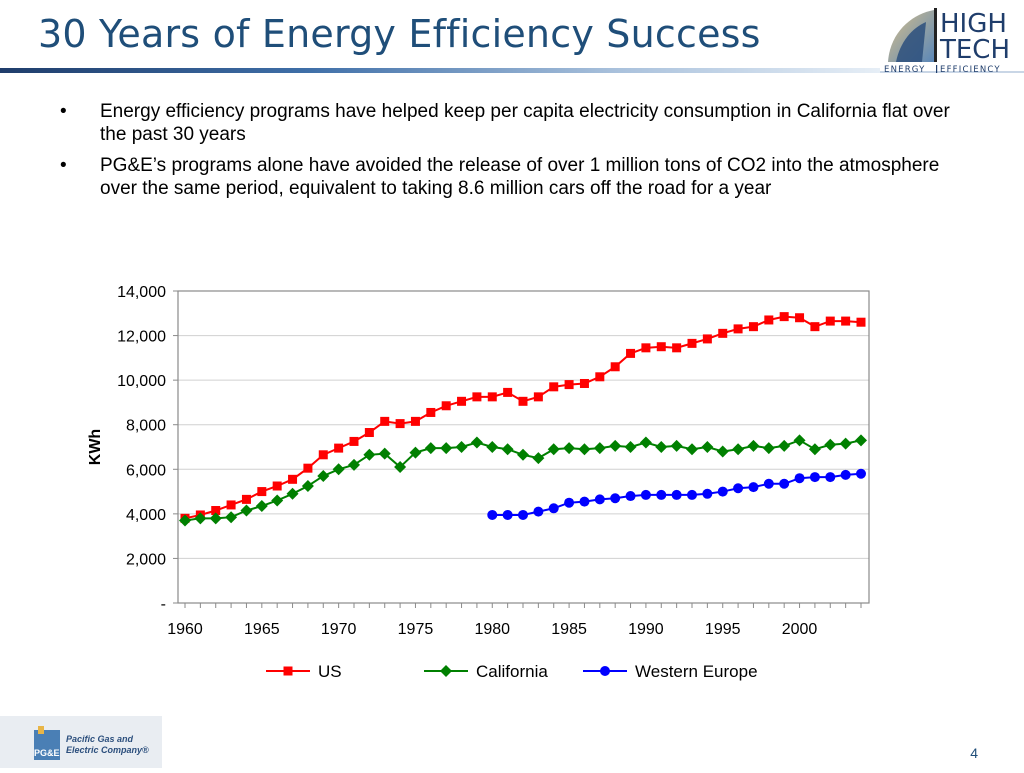 This screenshot has height=773, width=1024. What do you see at coordinates (723, 629) in the screenshot?
I see `x-tick-label: 1995` at bounding box center [723, 629].